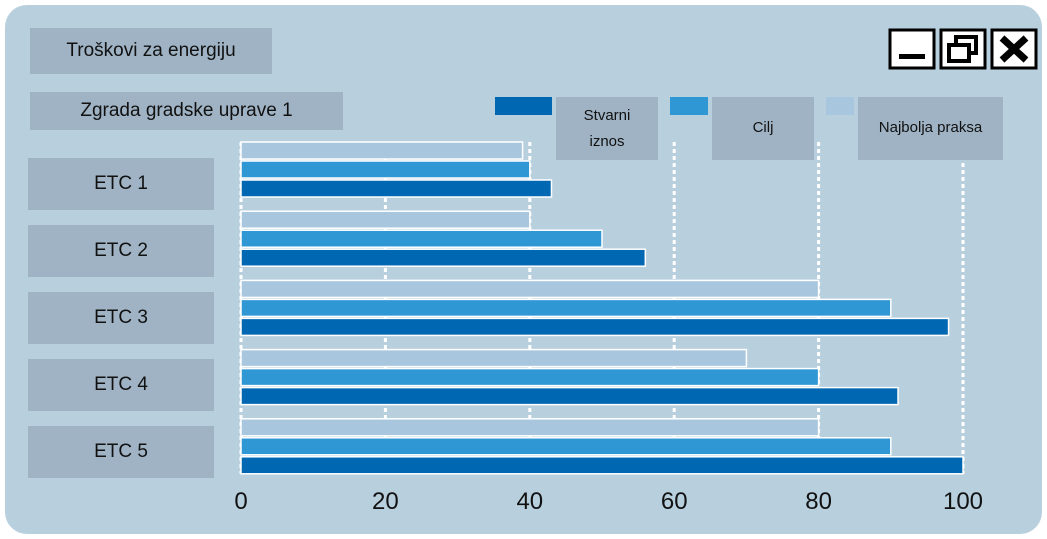 This screenshot has height=539, width=1047. I want to click on x-tick-label: 80, so click(818, 501).